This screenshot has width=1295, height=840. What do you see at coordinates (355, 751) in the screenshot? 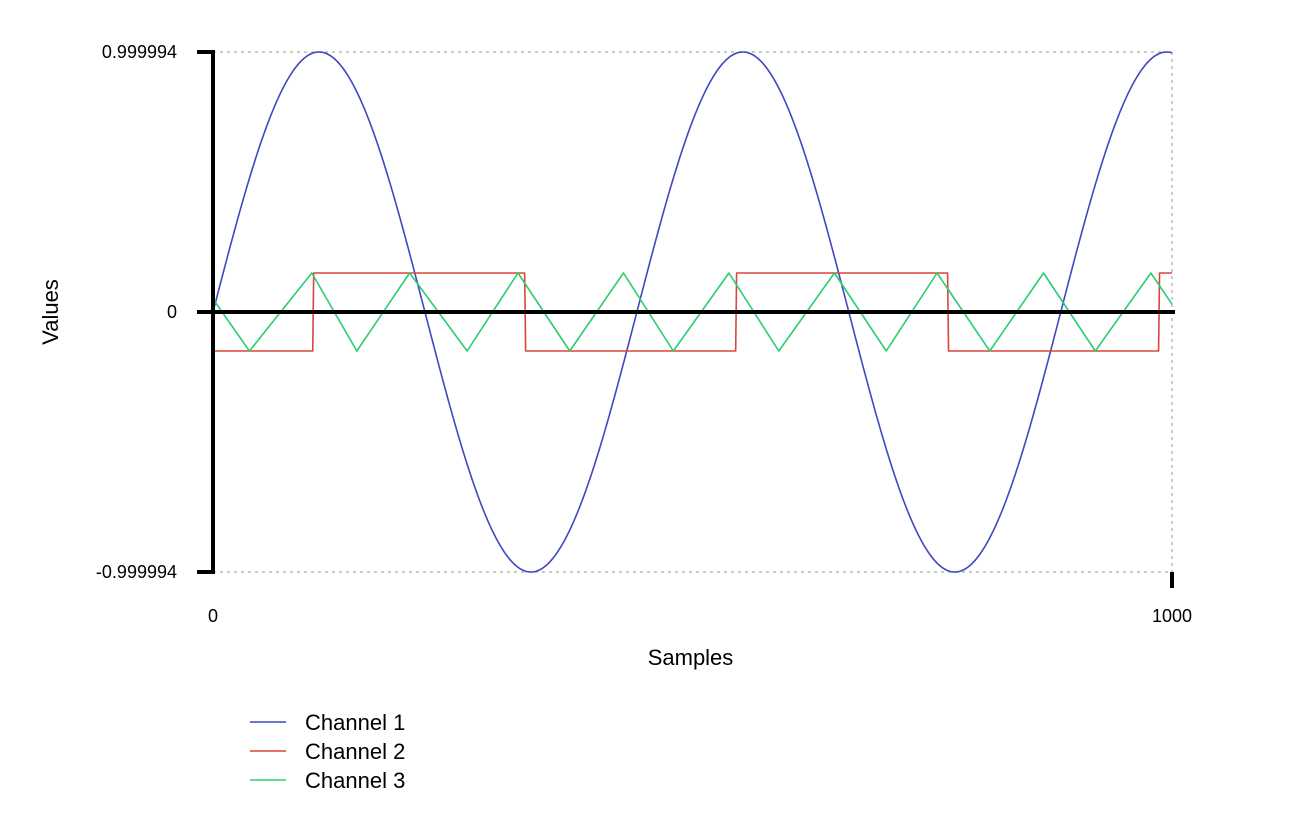
I see `legend-label-channel-2: Channel 2` at bounding box center [355, 751].